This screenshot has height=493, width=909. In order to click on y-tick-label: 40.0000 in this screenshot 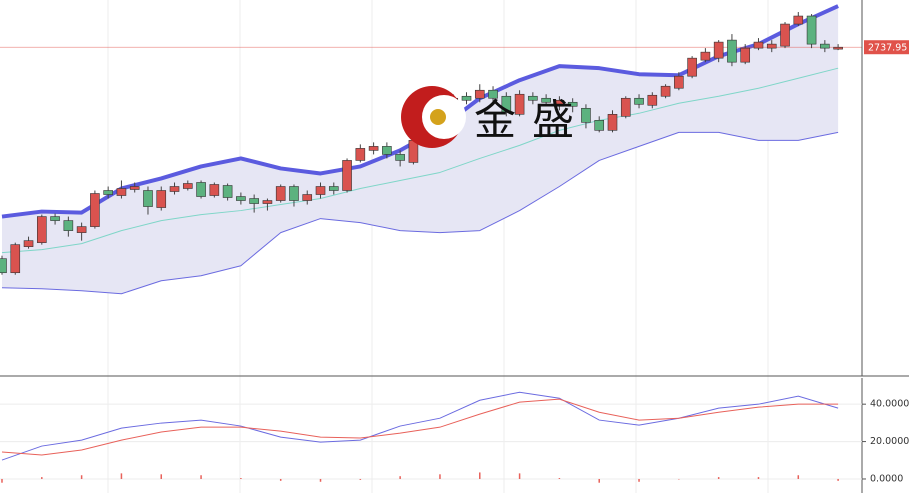, I will do `click(889, 404)`.